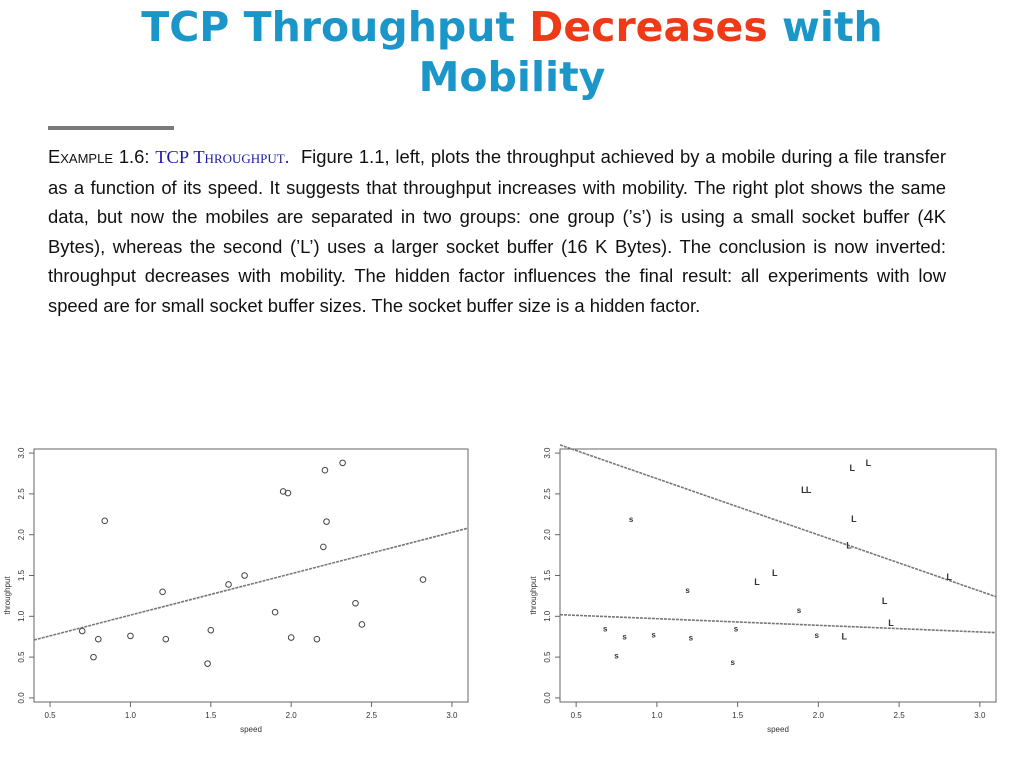 This screenshot has width=1024, height=768. What do you see at coordinates (335, 27) in the screenshot?
I see `title-part1: TCP Throughput` at bounding box center [335, 27].